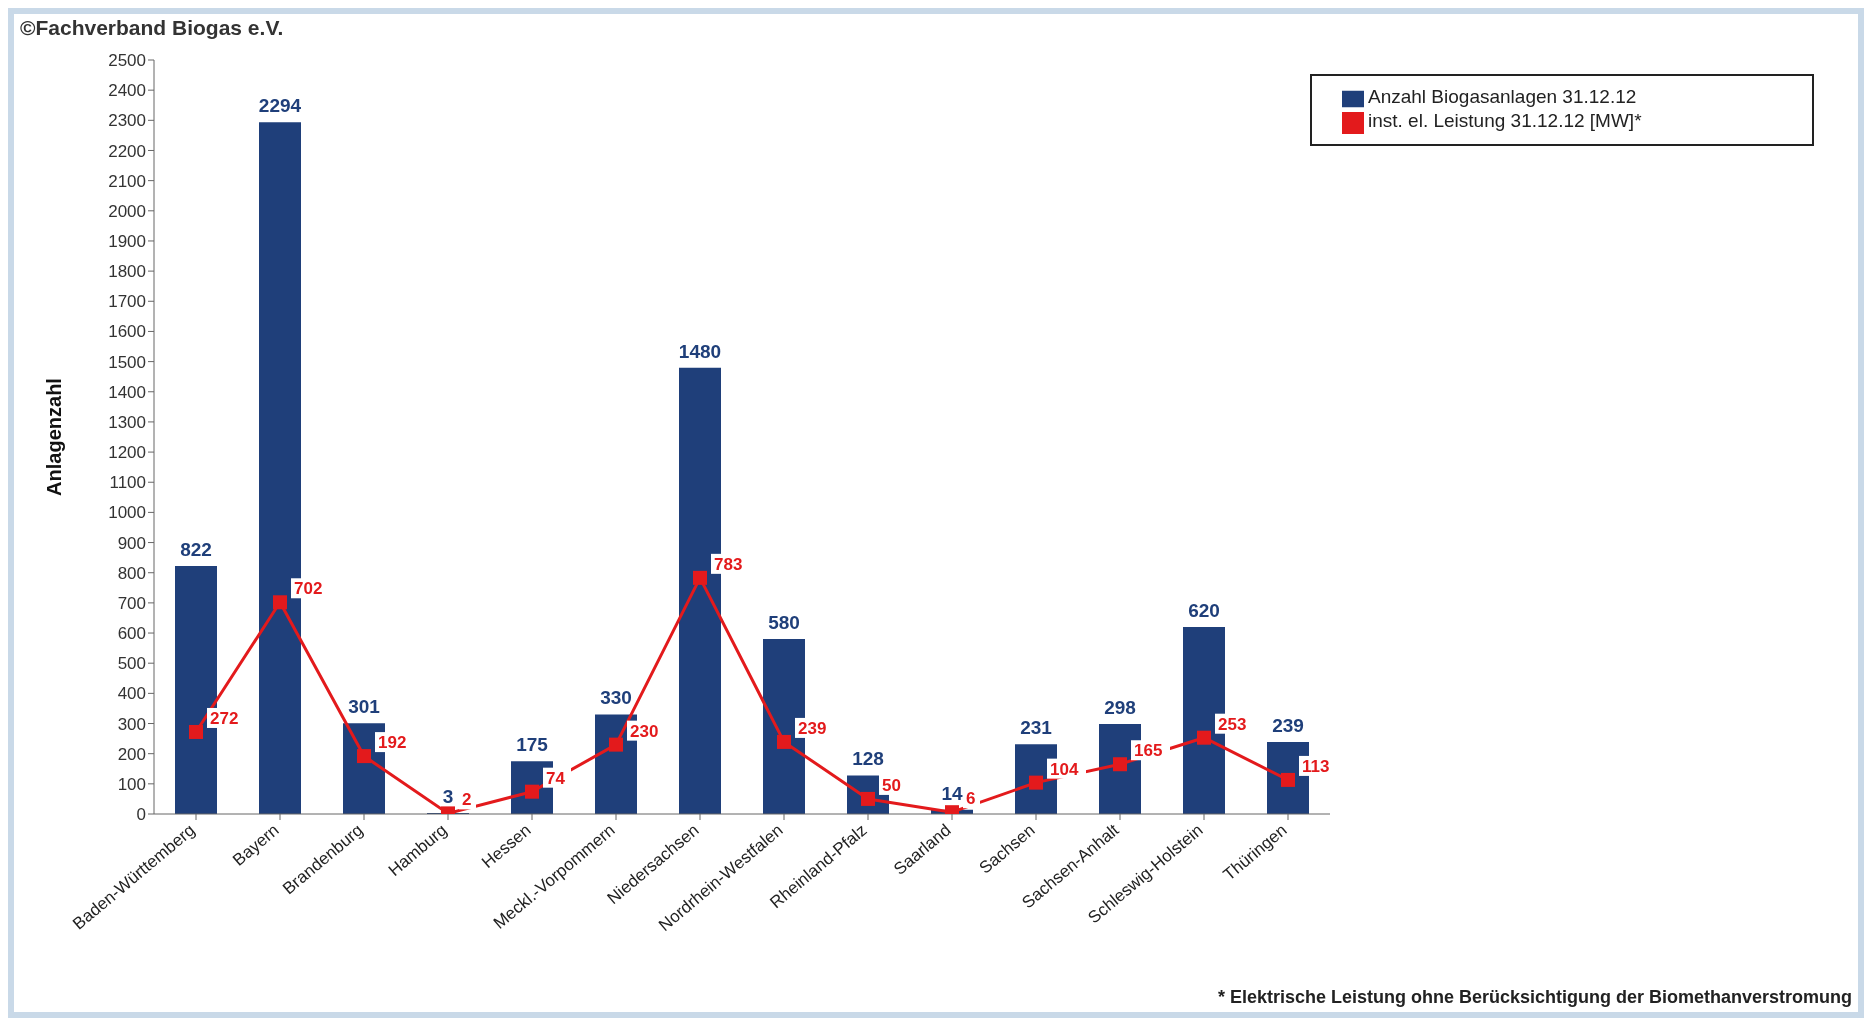 This screenshot has width=1872, height=1029. What do you see at coordinates (280, 106) in the screenshot?
I see `data-label: 2294` at bounding box center [280, 106].